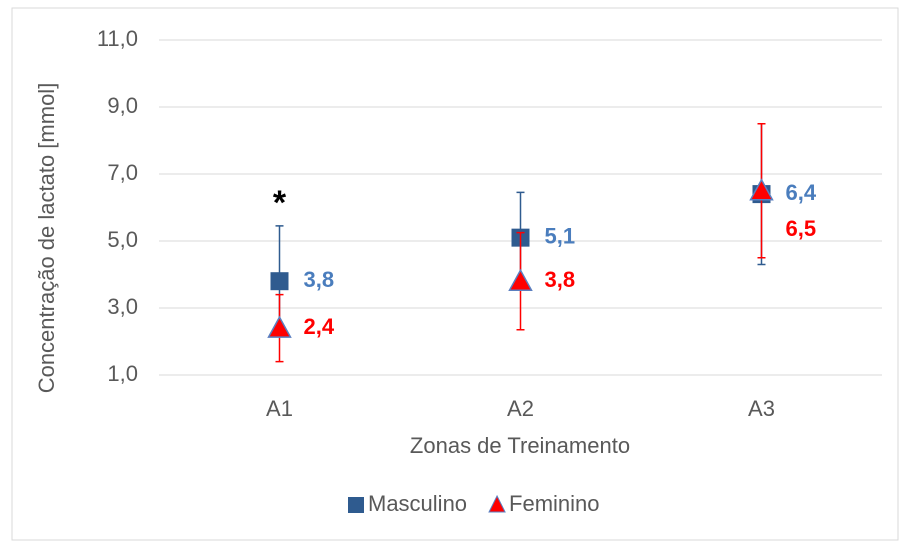 The width and height of the screenshot is (899, 541). Describe the element at coordinates (801, 228) in the screenshot. I see `value-label: 6,5` at that location.